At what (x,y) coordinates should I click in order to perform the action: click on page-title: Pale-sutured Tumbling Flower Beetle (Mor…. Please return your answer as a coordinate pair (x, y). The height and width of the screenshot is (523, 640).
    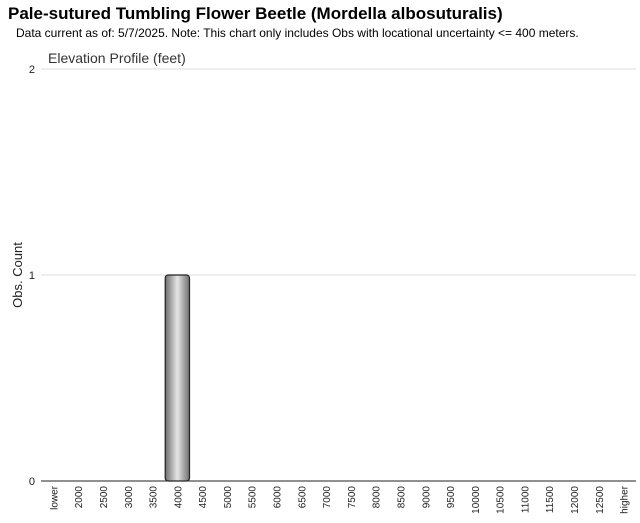
    Looking at the image, I should click on (255, 13).